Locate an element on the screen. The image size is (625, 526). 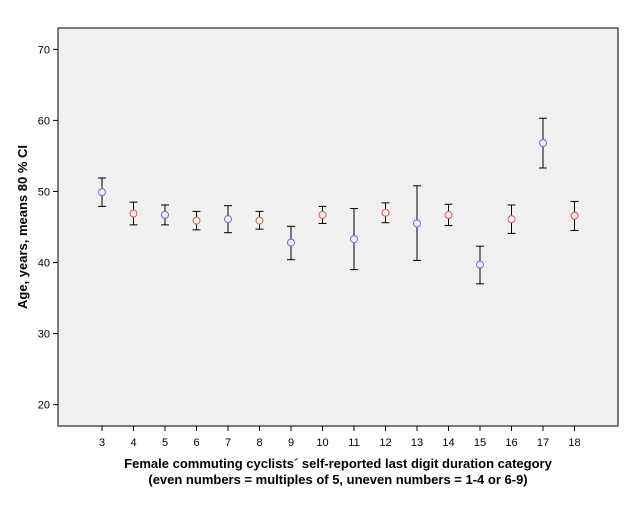
y-tick-label: 20 is located at coordinates (44, 406).